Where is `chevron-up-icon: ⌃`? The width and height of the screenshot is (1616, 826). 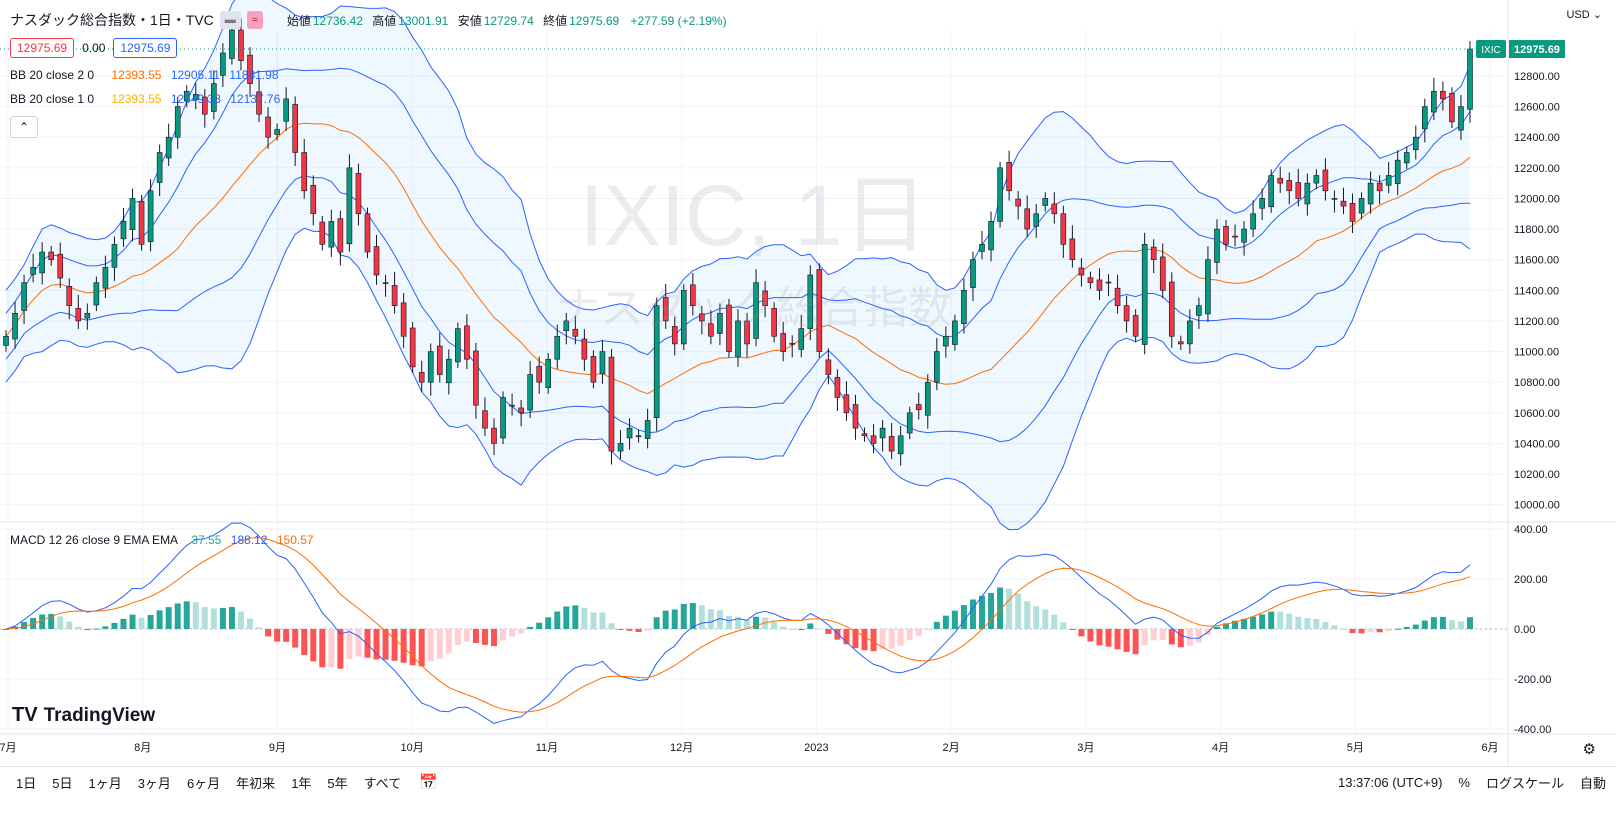
chevron-up-icon: ⌃ is located at coordinates (24, 127).